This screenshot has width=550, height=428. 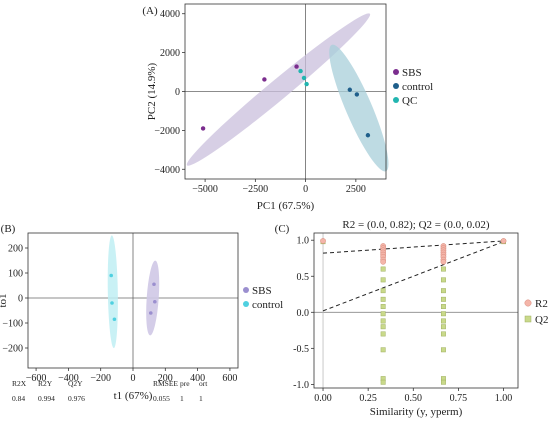 What do you see at coordinates (75, 383) in the screenshot?
I see `stats-header: Q2Y` at bounding box center [75, 383].